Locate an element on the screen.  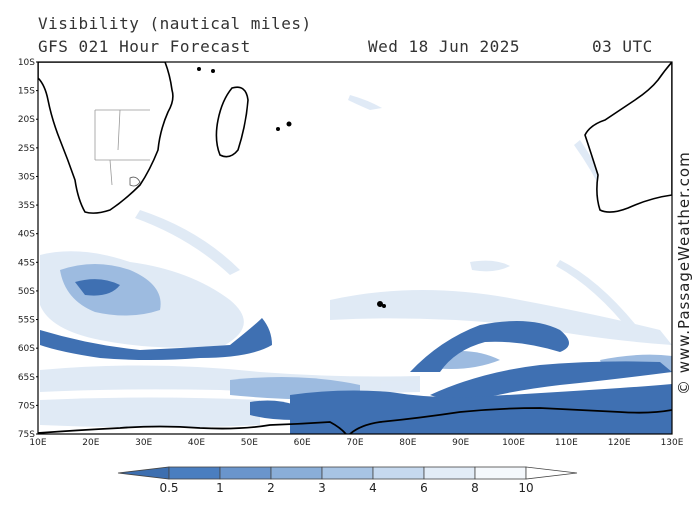
colorbar-label: 8 is located at coordinates (475, 488).